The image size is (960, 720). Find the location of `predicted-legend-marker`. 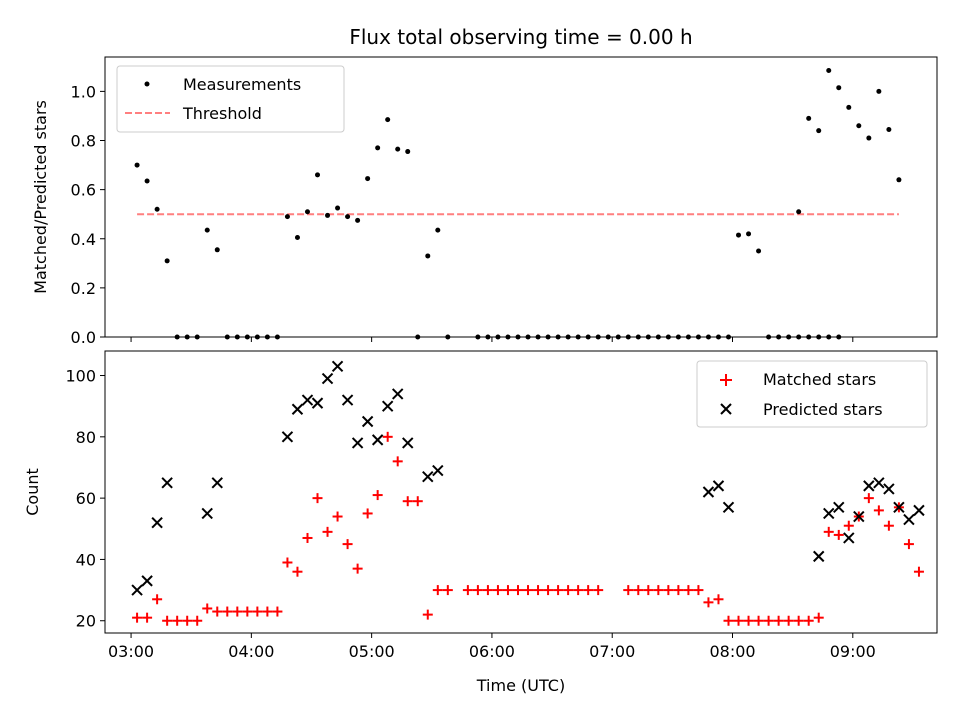

predicted-legend-marker is located at coordinates (726, 409).